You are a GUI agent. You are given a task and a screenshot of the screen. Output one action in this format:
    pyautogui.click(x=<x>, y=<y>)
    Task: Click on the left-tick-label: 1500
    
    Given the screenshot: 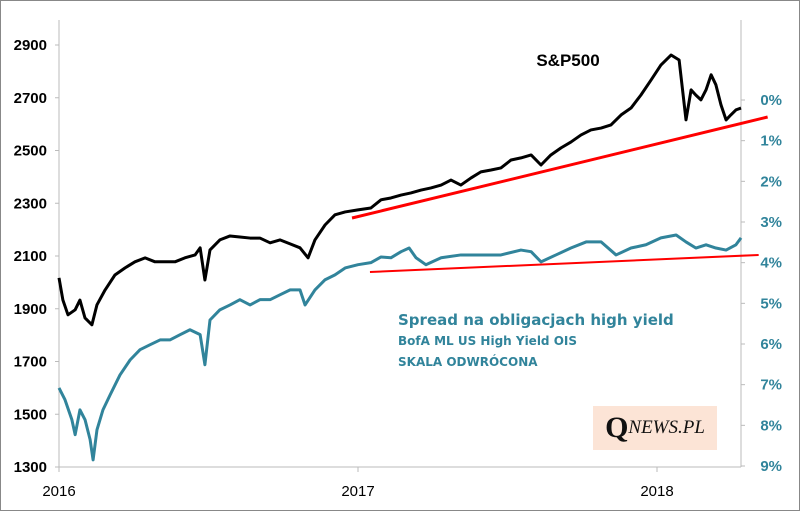 What is the action you would take?
    pyautogui.click(x=30, y=414)
    